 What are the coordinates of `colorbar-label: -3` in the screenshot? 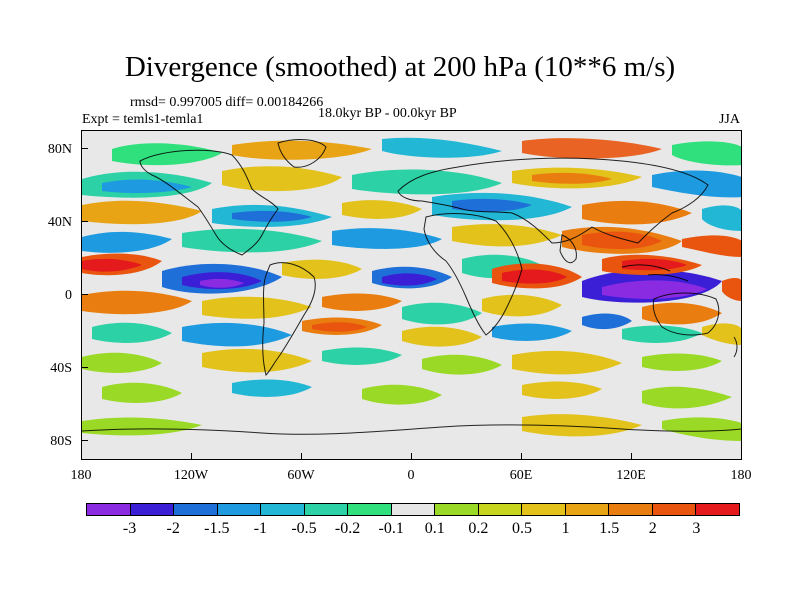 It's located at (129, 528).